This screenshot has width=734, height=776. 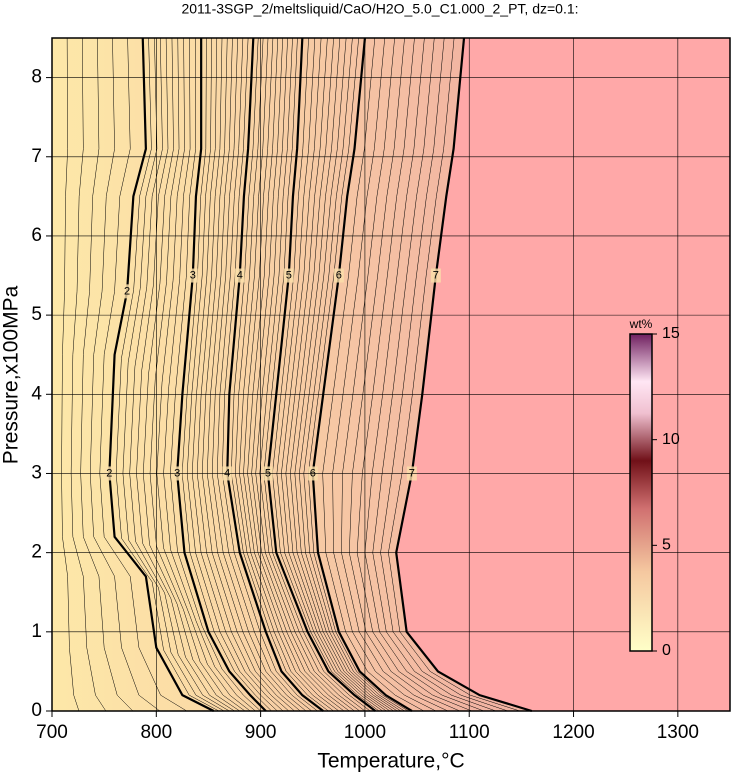 I want to click on contour-label: 5, so click(x=289, y=275).